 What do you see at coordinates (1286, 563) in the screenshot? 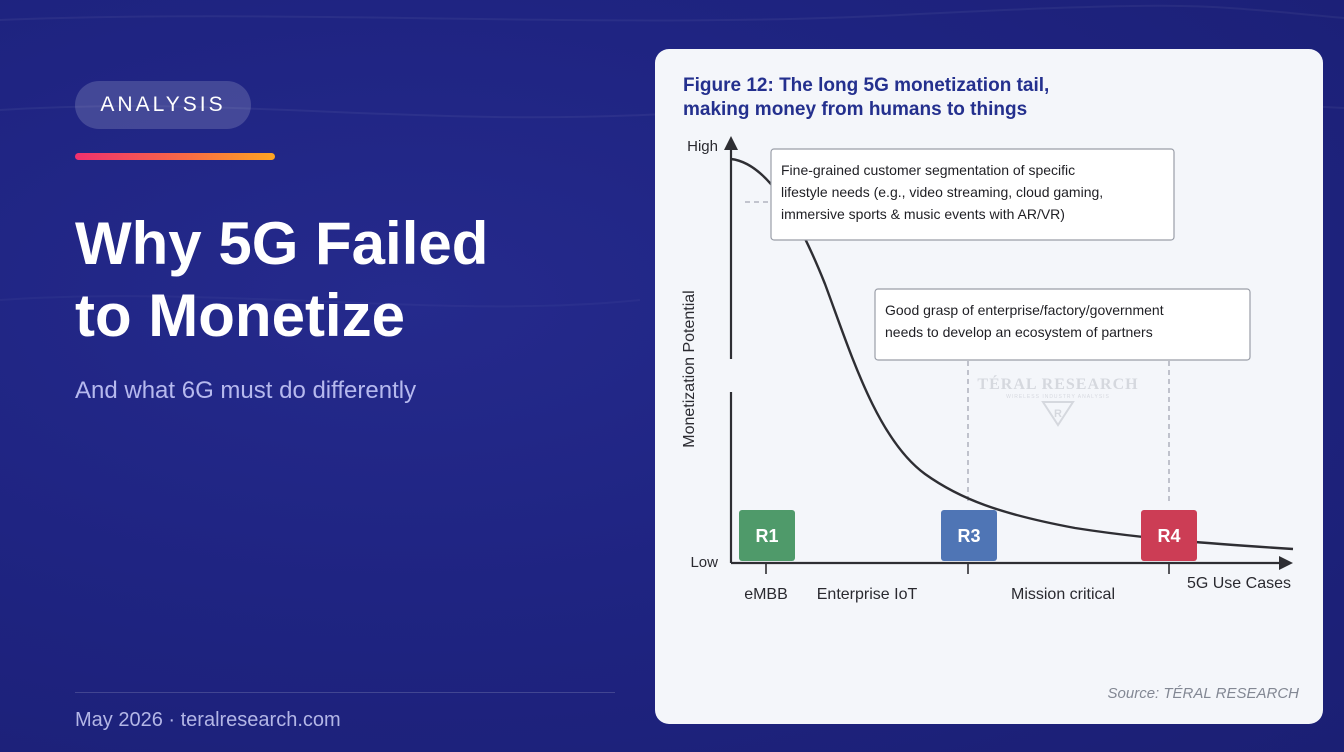
I see `x-axis-arrow-icon` at bounding box center [1286, 563].